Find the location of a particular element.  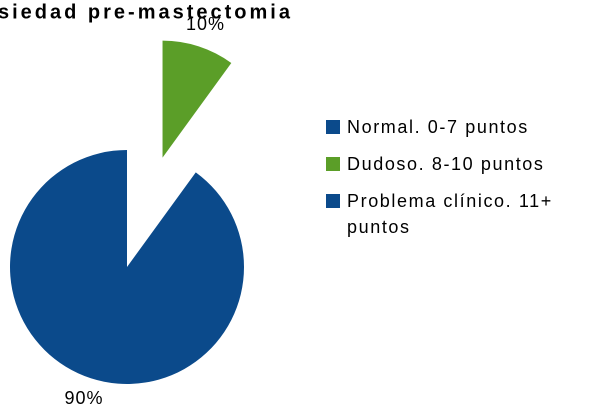

legend-item: Problema clínico. 11+ puntos is located at coordinates (457, 214).